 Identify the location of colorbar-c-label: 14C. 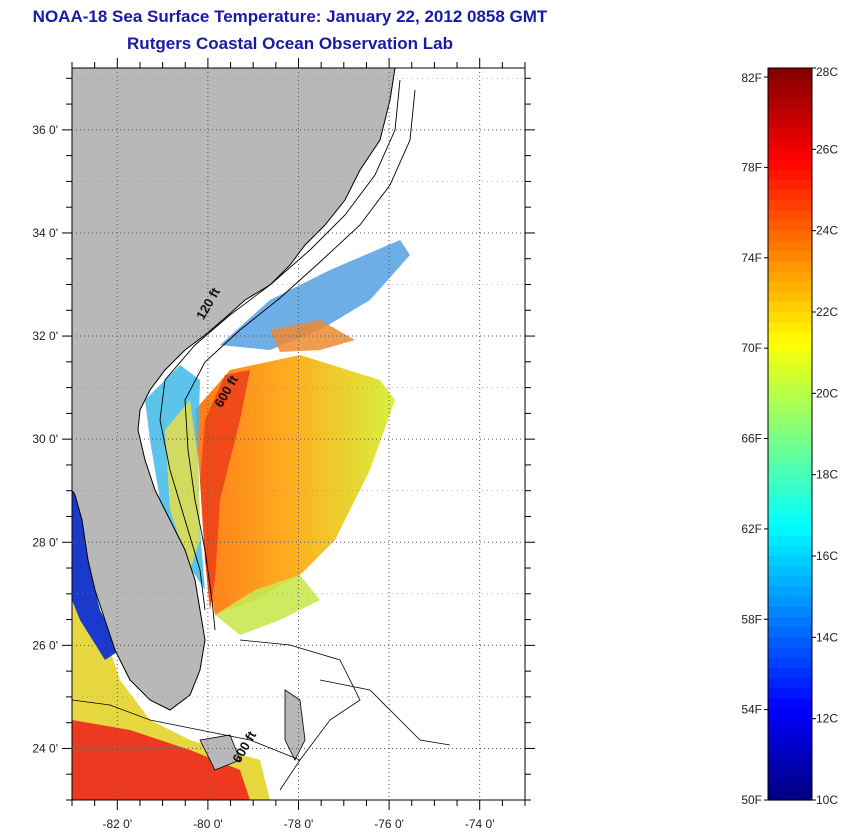
(827, 637).